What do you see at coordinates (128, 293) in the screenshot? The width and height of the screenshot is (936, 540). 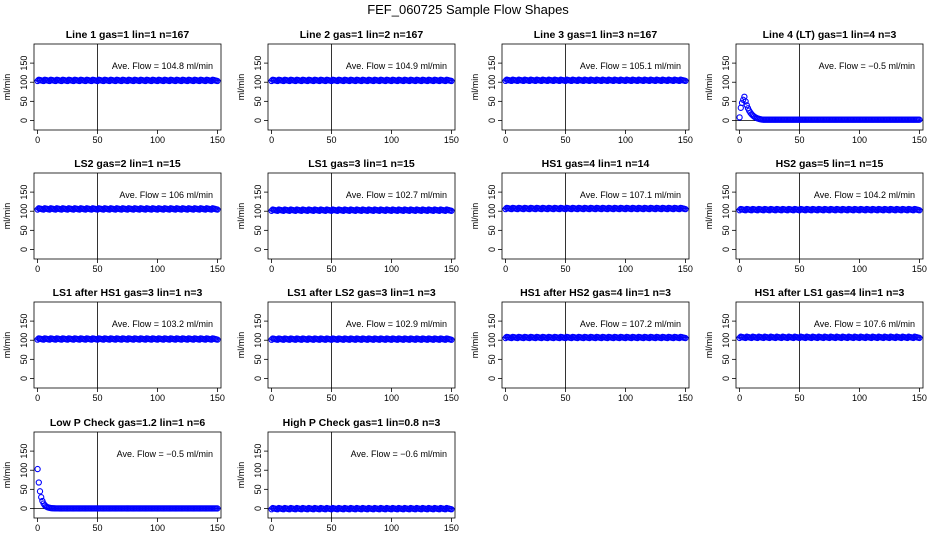 I see `panel-title: LS1 after HS1 gas=3 lin=1 n=3` at bounding box center [128, 293].